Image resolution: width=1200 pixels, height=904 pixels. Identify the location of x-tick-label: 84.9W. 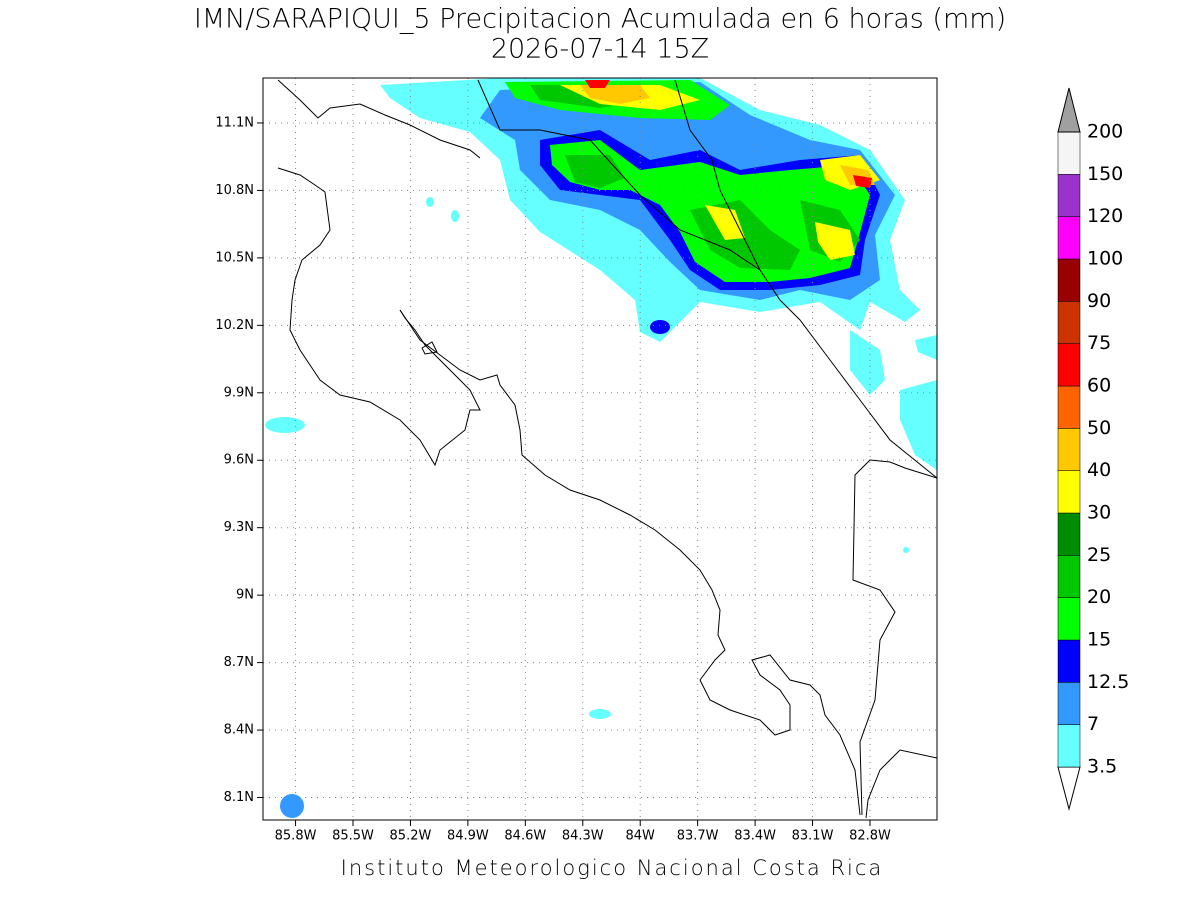
(468, 836).